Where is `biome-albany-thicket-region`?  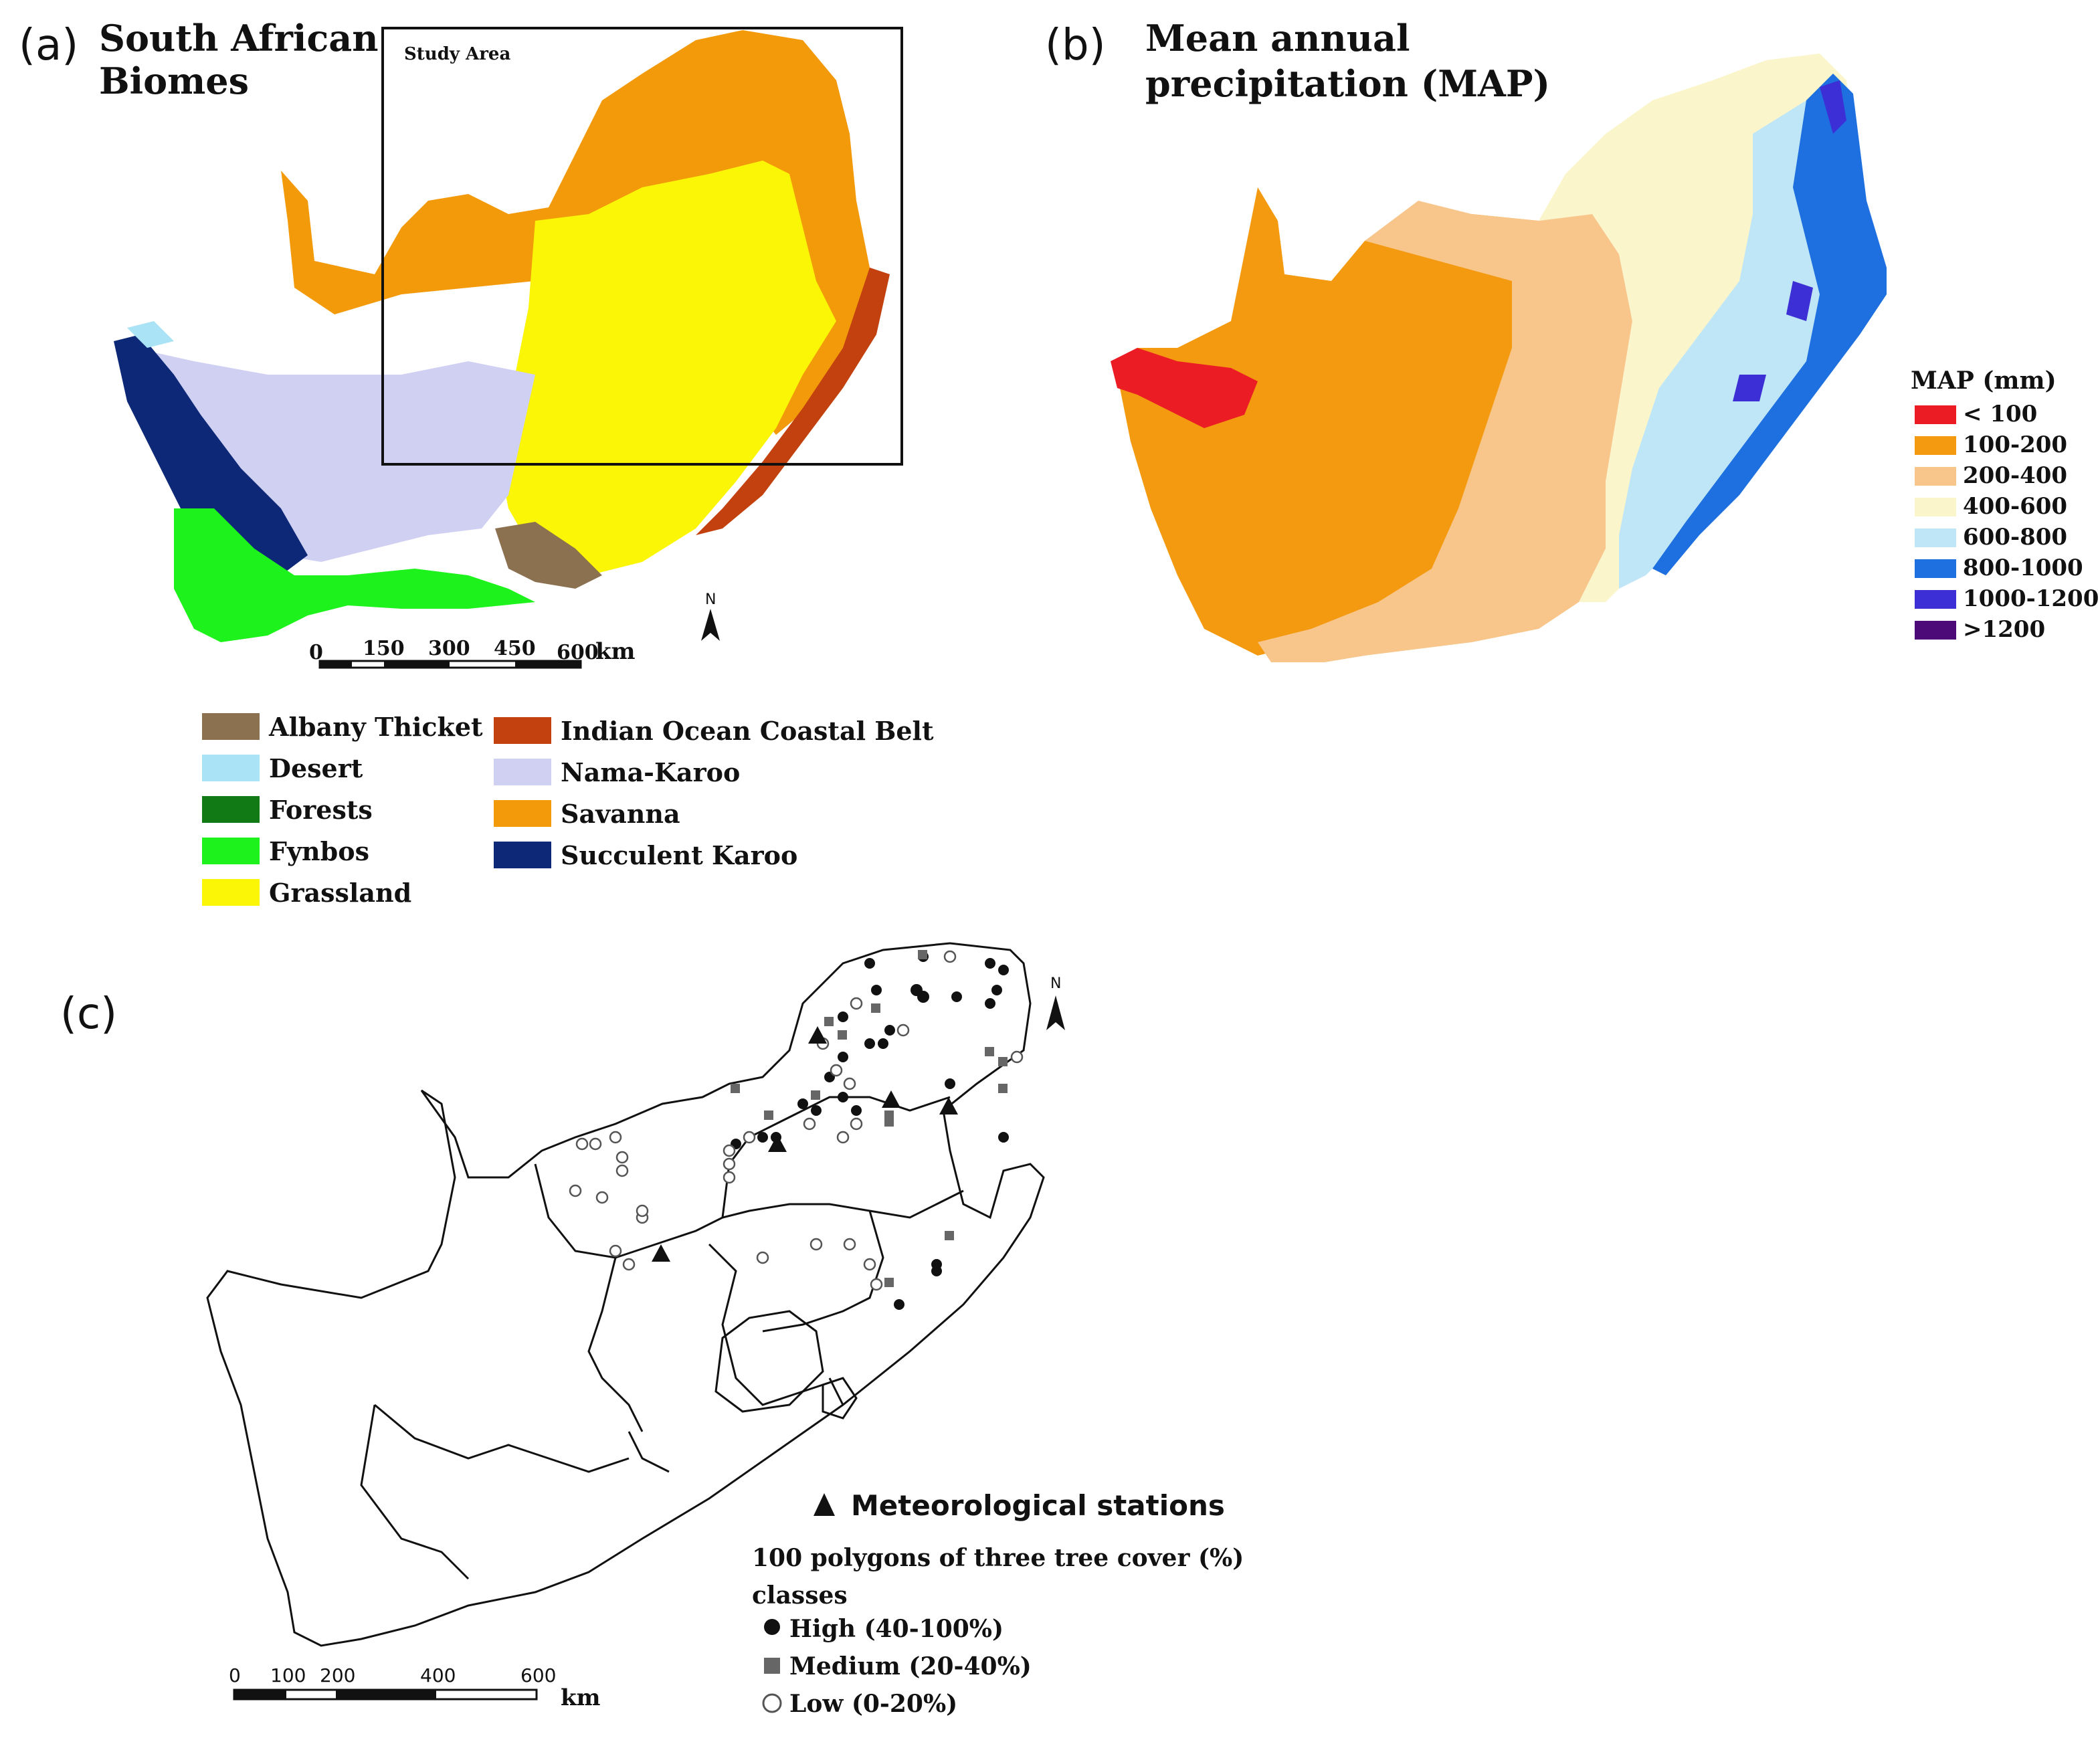 biome-albany-thicket-region is located at coordinates (548, 555).